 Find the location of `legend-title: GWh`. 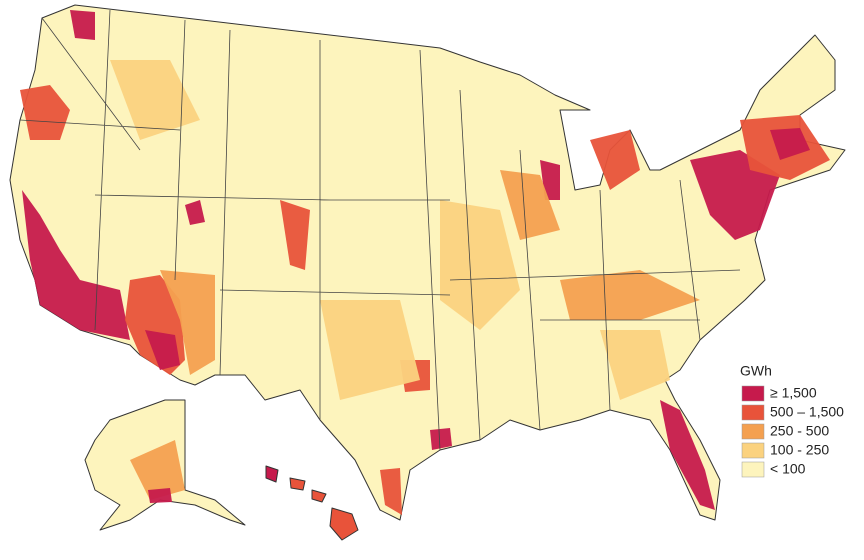

legend-title: GWh is located at coordinates (756, 371).